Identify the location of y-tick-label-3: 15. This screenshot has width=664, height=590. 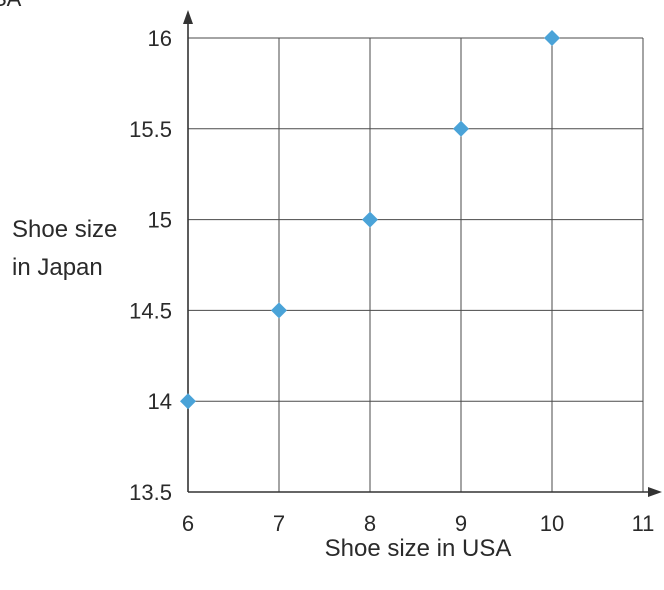
(160, 220).